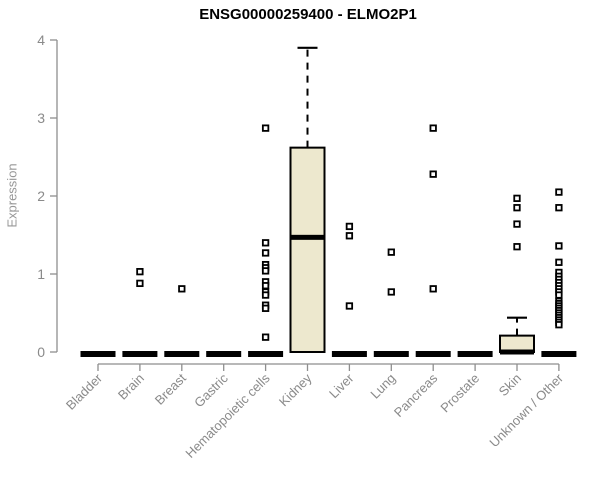 The width and height of the screenshot is (600, 500). What do you see at coordinates (131, 387) in the screenshot?
I see `x-tick-label-brain: Brain` at bounding box center [131, 387].